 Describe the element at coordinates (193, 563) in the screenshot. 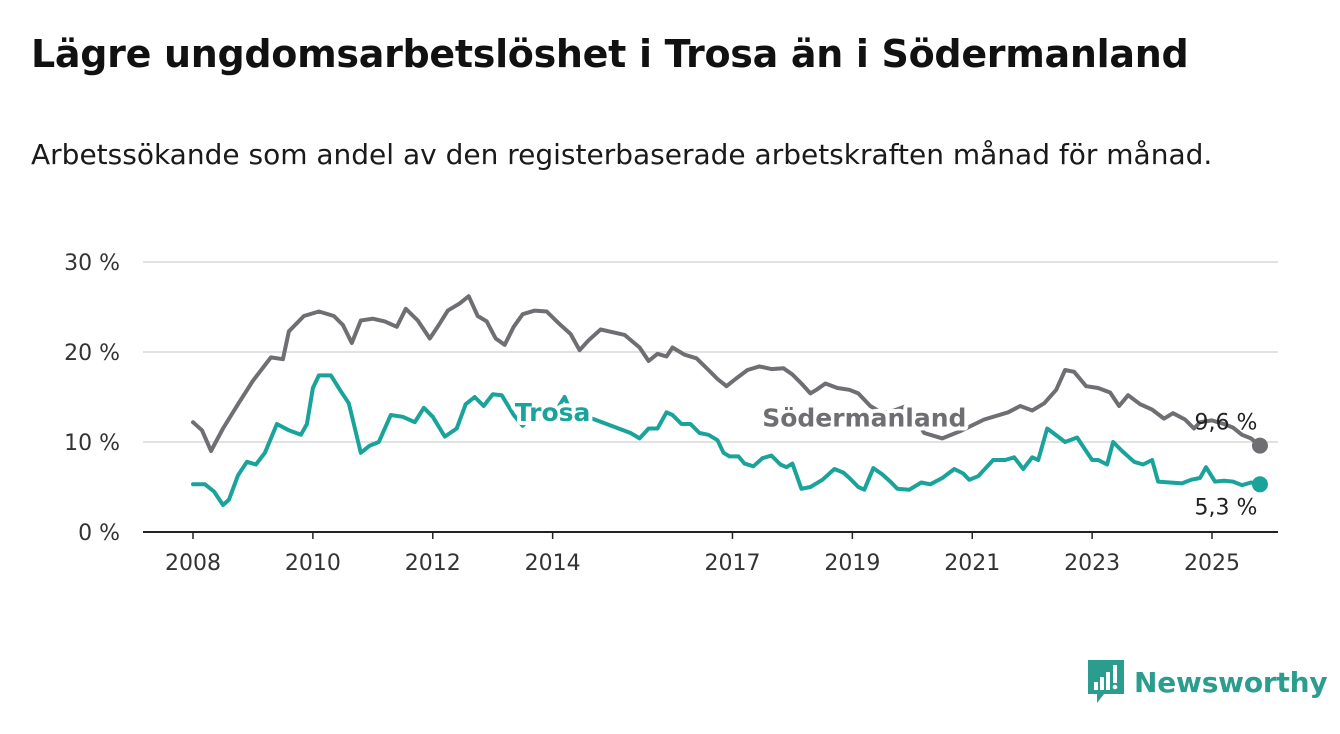

I see `x-tick-label: 2008` at that location.